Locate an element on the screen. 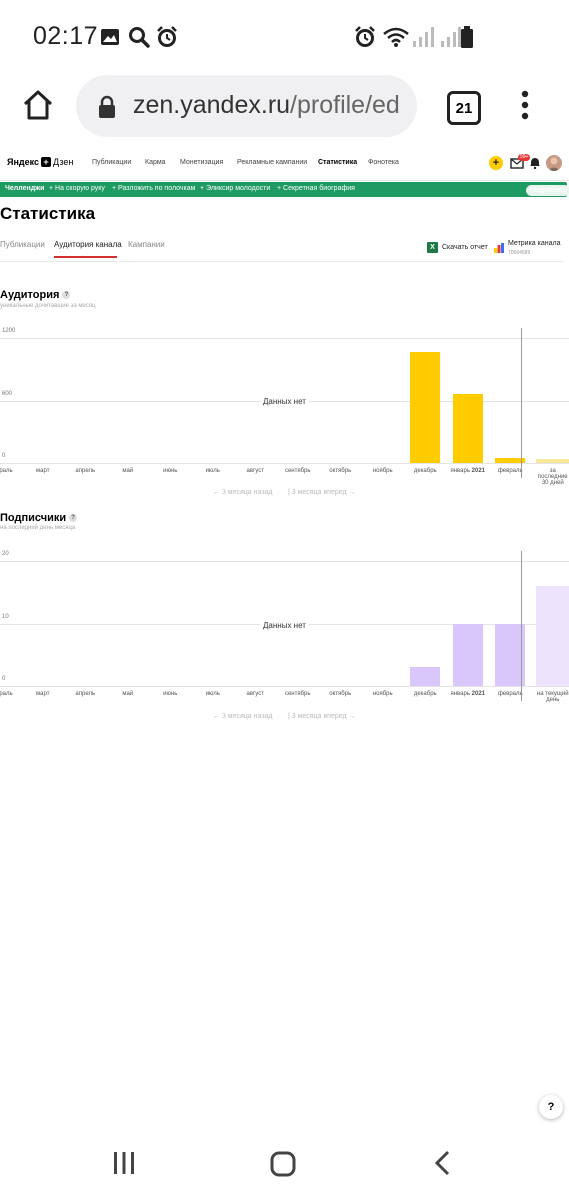 This screenshot has height=1200, width=569. avatar is located at coordinates (554, 163).